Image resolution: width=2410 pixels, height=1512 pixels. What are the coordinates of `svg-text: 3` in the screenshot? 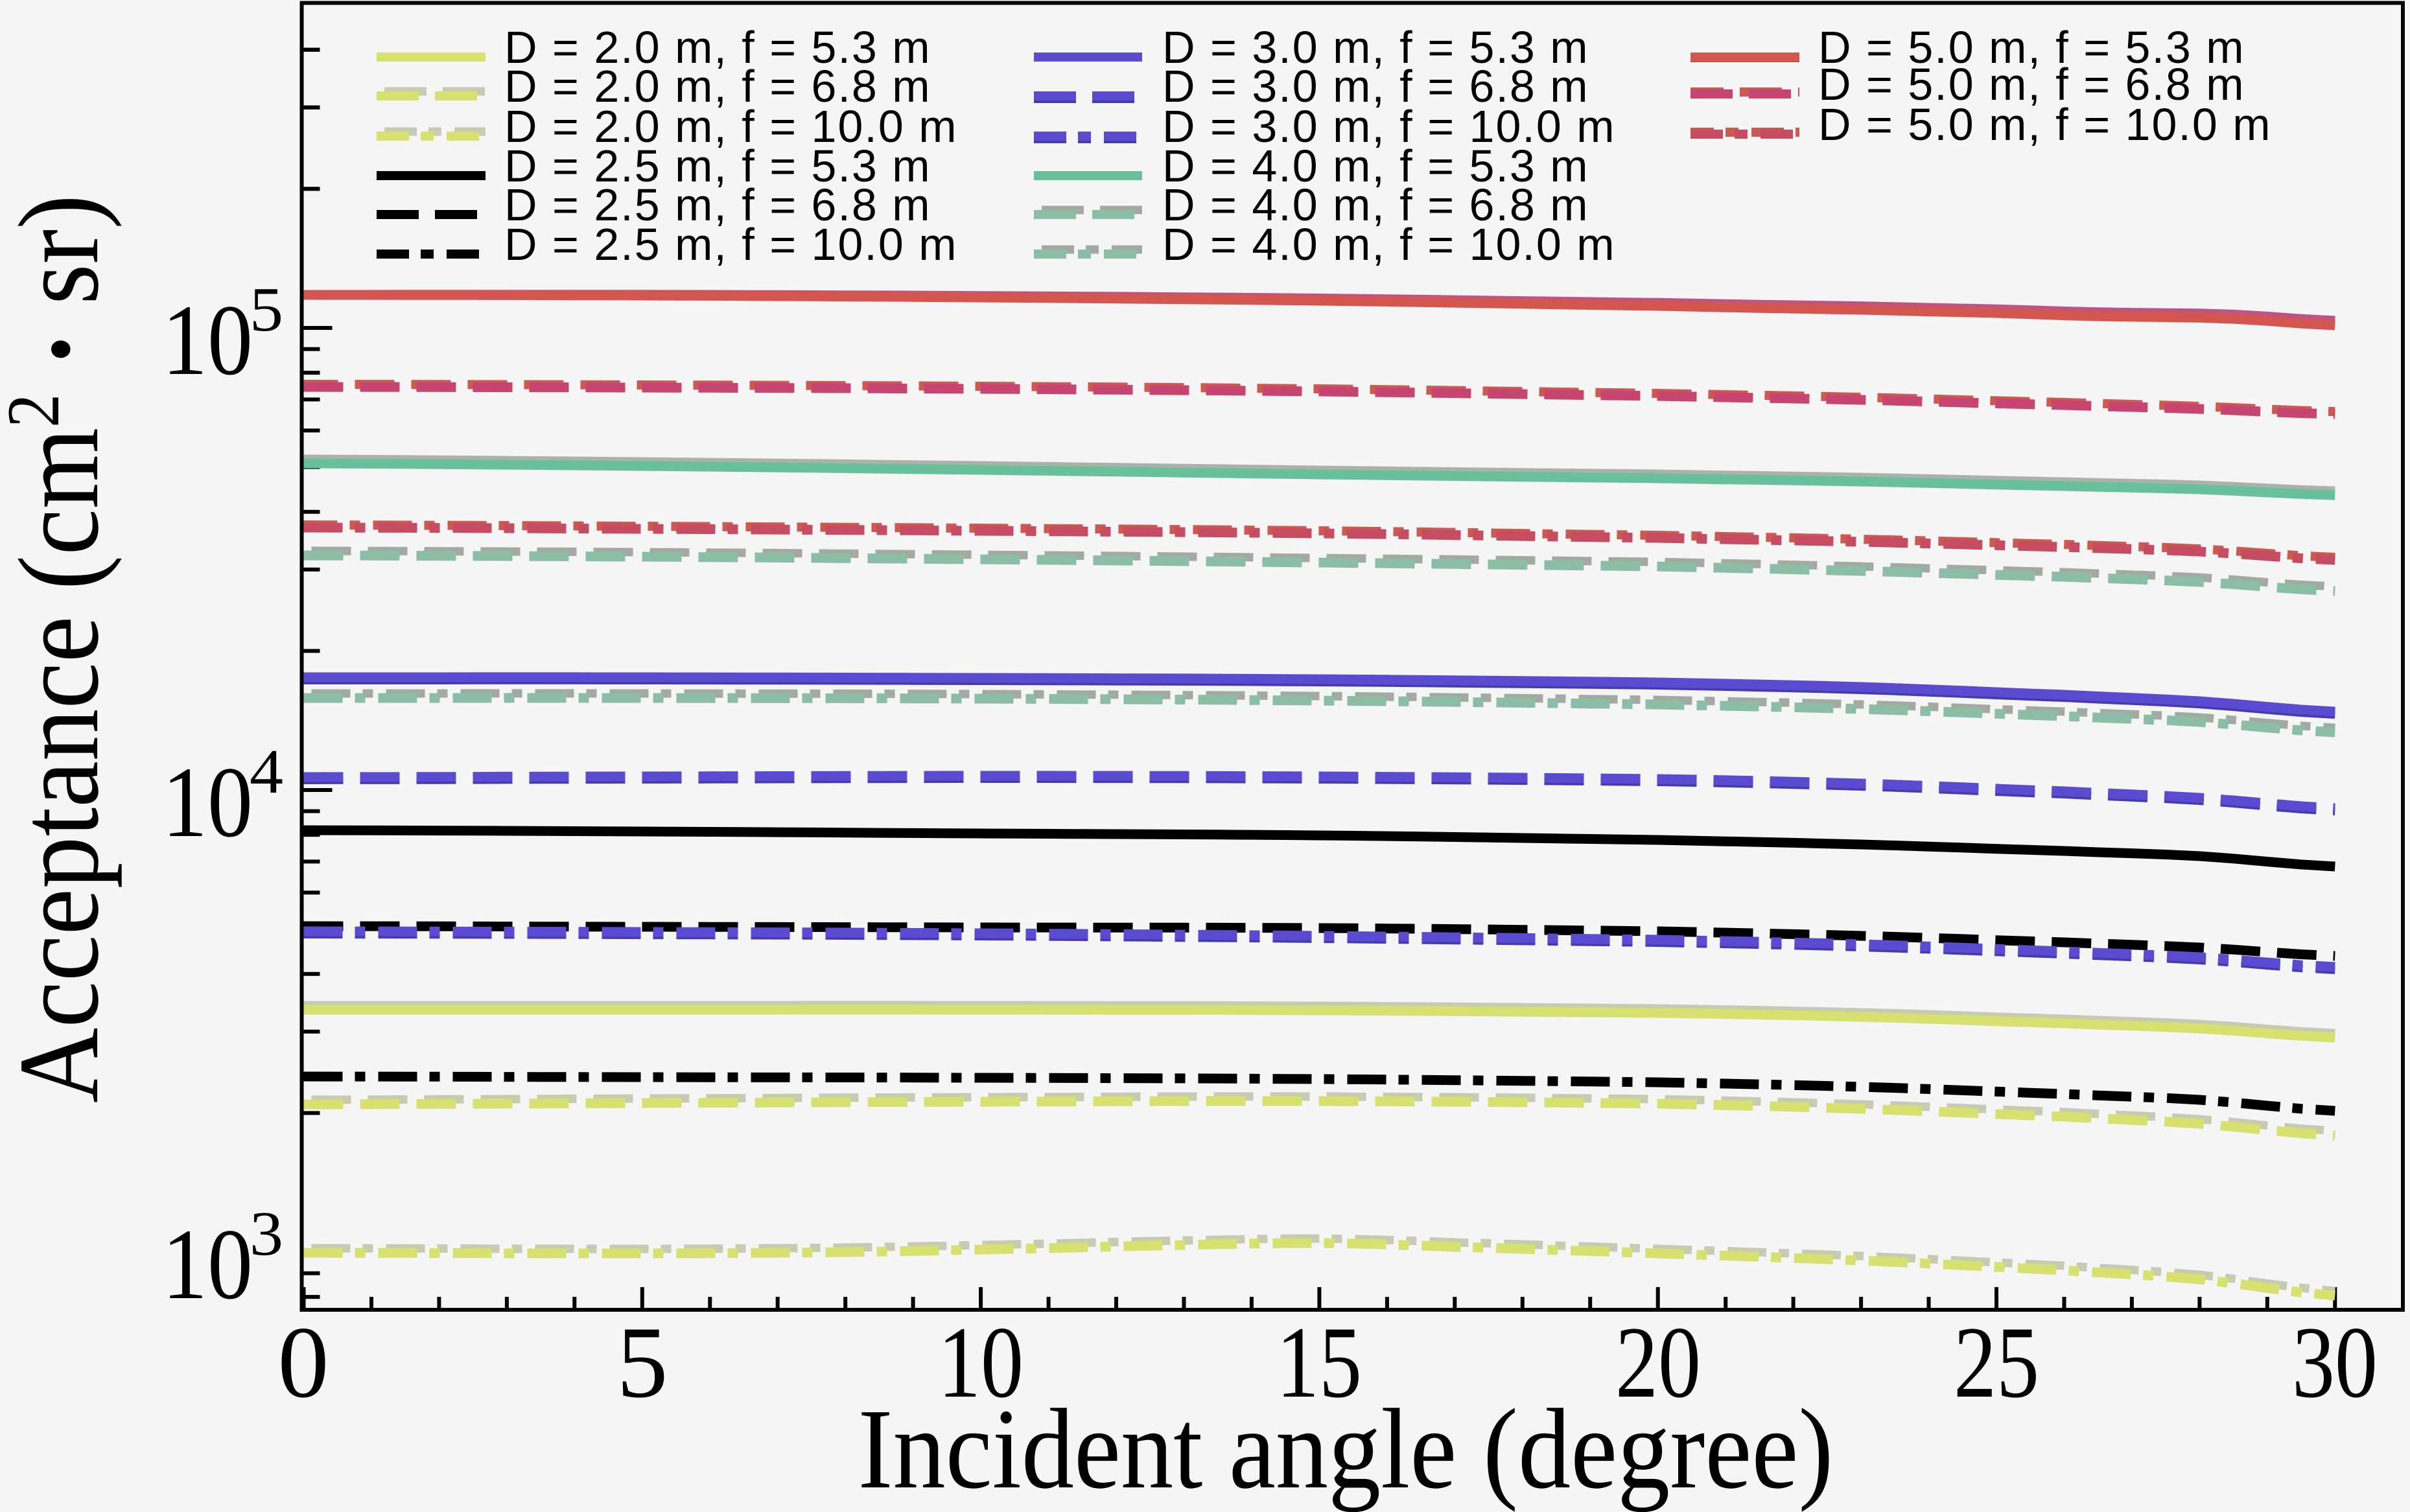 It's located at (267, 1234).